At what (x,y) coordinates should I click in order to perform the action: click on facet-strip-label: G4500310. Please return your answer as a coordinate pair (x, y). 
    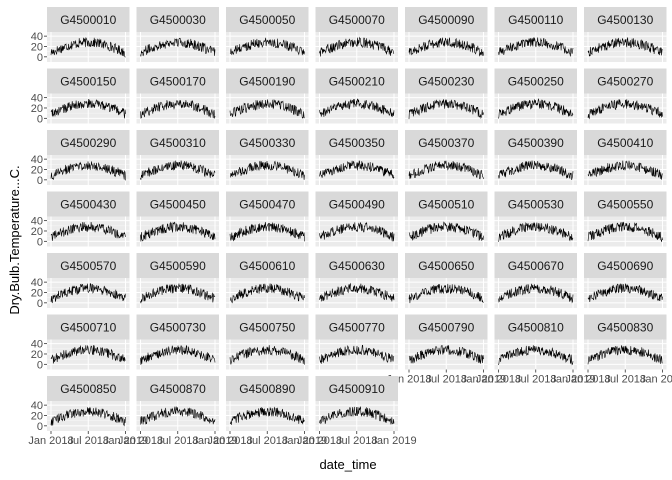
    Looking at the image, I should click on (178, 143).